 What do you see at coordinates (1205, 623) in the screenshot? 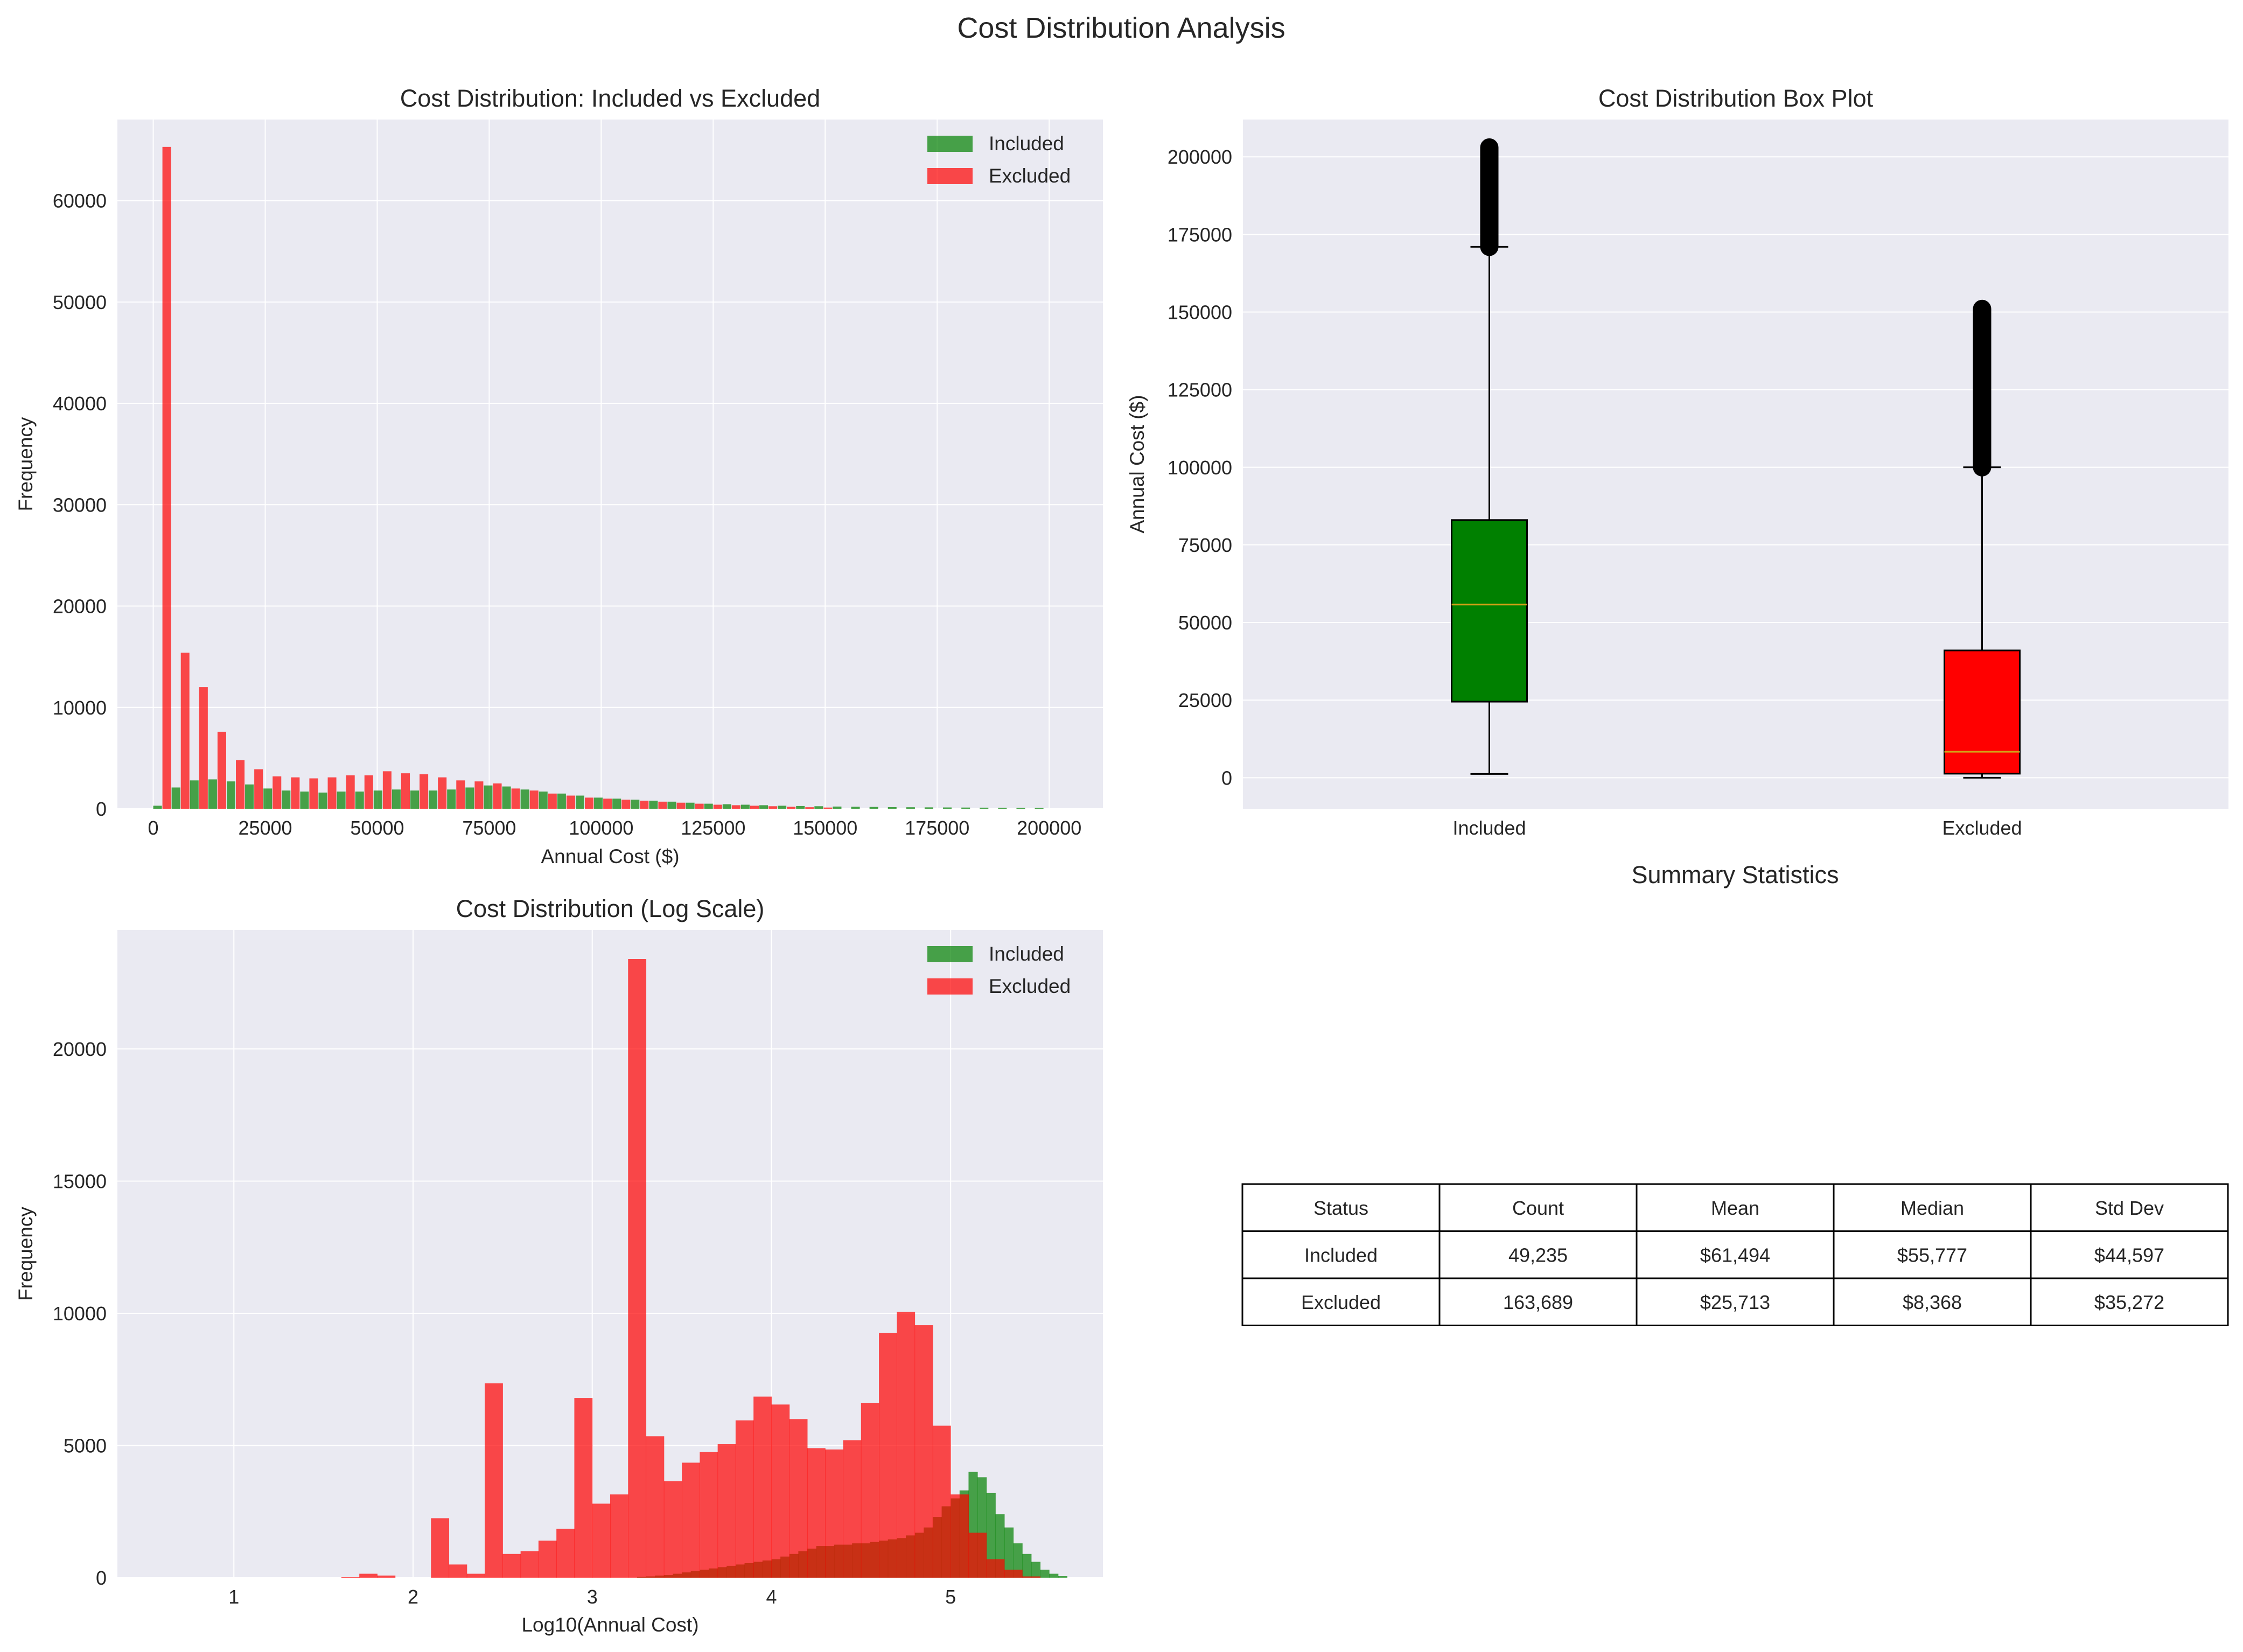
I see `box-y-tick-label: 50000` at bounding box center [1205, 623].